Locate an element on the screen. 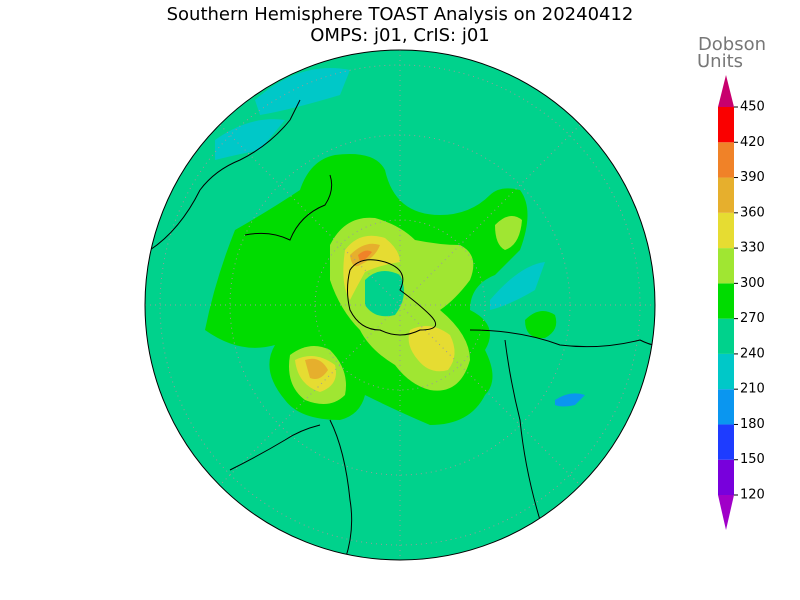 The height and width of the screenshot is (600, 800). colorbar-tick-label: 210 is located at coordinates (752, 389).